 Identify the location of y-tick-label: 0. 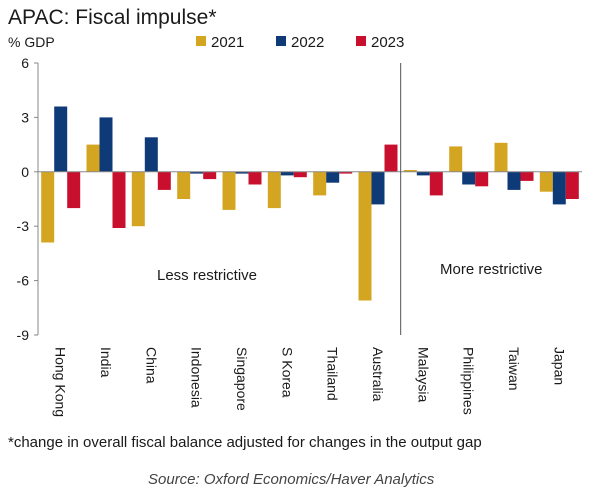
(25, 172).